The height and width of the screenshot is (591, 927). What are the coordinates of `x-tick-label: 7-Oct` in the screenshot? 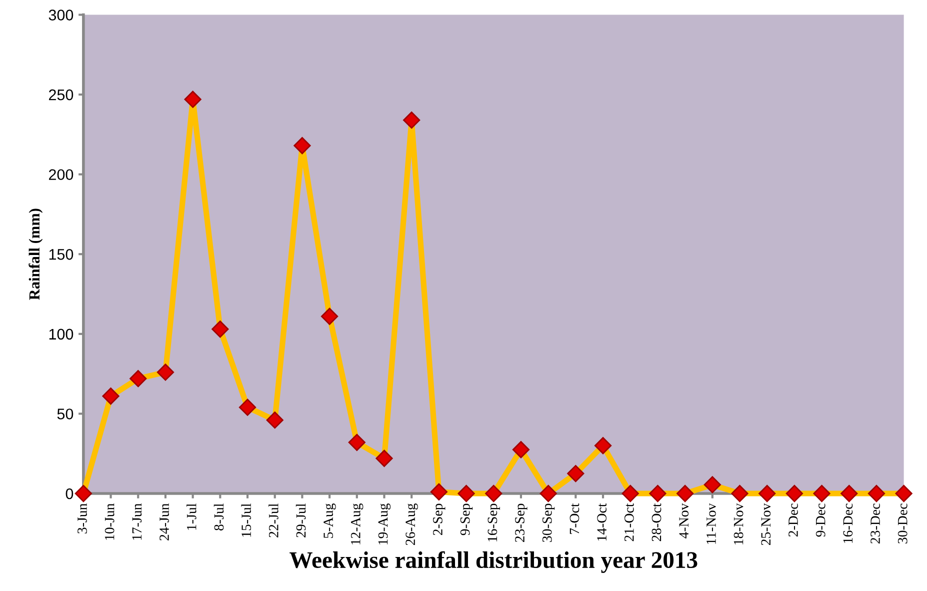 It's located at (575, 518).